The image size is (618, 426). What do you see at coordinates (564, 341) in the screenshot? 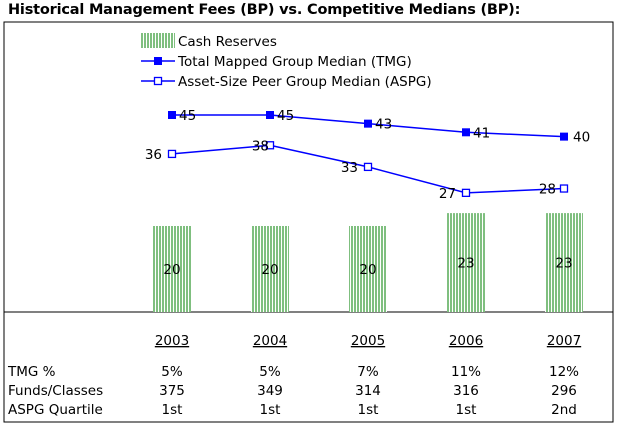
I see `x-tick-label: 2007` at bounding box center [564, 341].